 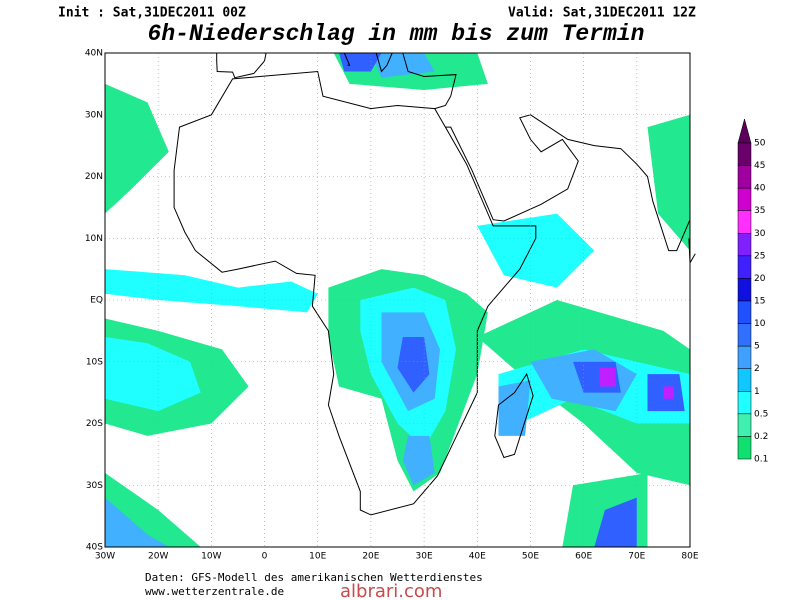 What do you see at coordinates (759, 166) in the screenshot?
I see `legend-label: 45` at bounding box center [759, 166].